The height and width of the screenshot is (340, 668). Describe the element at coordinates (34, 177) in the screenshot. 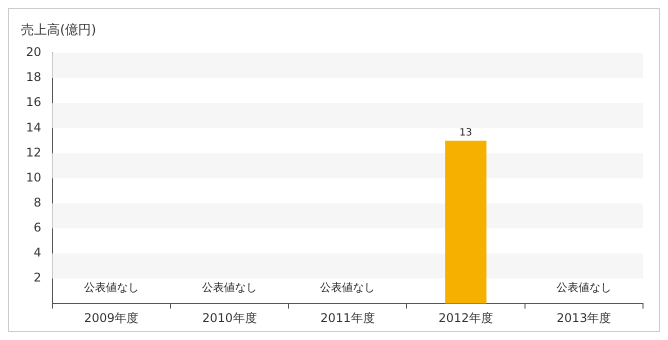

I see `y-tick-label: 10` at that location.